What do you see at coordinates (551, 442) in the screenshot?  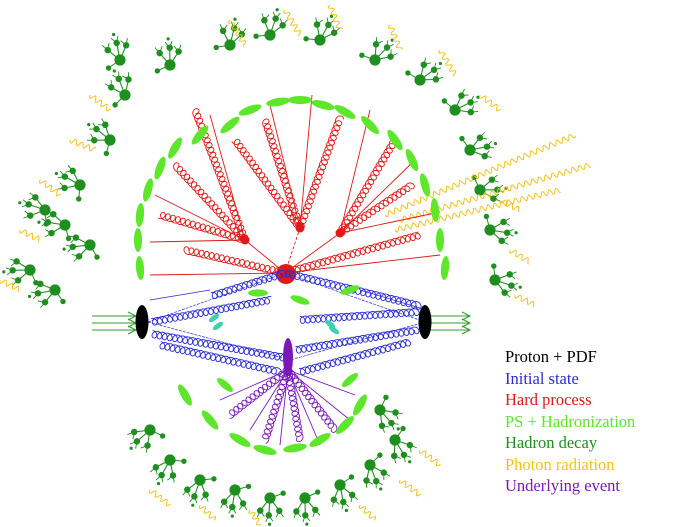 I see `legend-item-hadron-decay: Hadron decay` at bounding box center [551, 442].